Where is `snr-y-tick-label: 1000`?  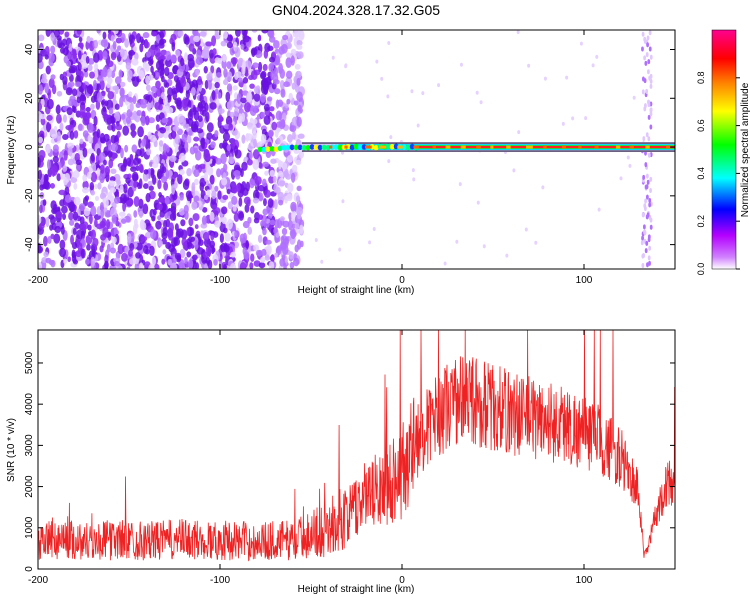
snr-y-tick-label: 1000 is located at coordinates (29, 527).